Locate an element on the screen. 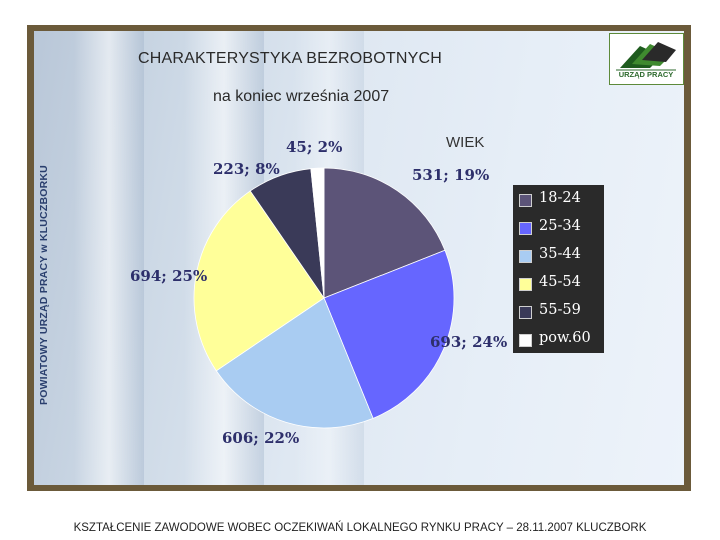 The image size is (720, 540). legend-item-25-34: 25-34 is located at coordinates (561, 229).